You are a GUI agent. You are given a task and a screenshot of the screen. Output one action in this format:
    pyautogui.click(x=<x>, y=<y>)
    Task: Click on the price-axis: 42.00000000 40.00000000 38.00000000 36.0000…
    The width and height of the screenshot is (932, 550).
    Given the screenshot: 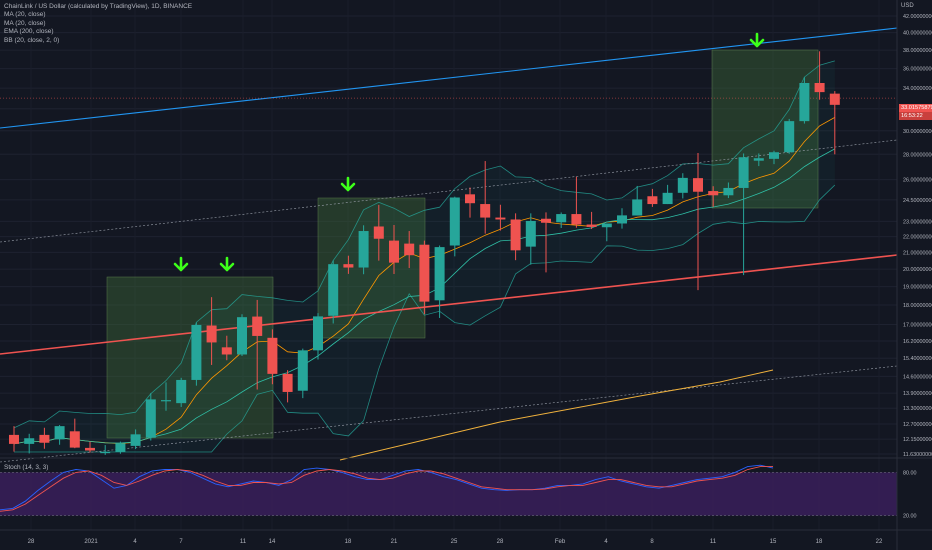 What is the action you would take?
    pyautogui.click(x=914, y=275)
    